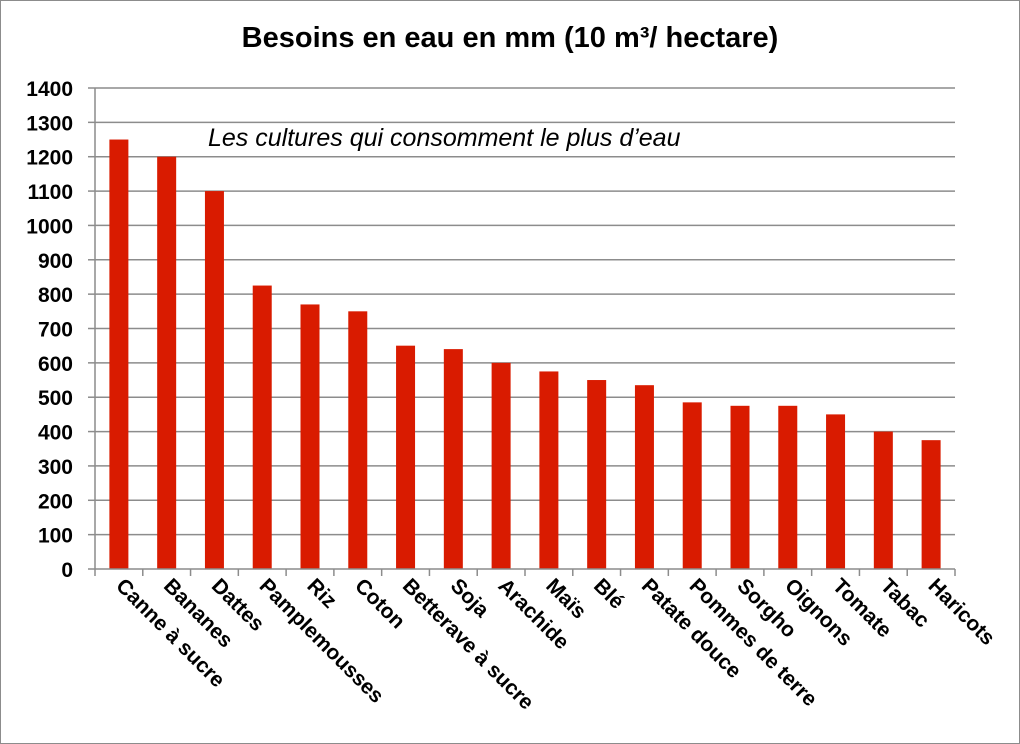 The height and width of the screenshot is (744, 1020). What do you see at coordinates (49, 89) in the screenshot?
I see `y-tick-label: 1400` at bounding box center [49, 89].